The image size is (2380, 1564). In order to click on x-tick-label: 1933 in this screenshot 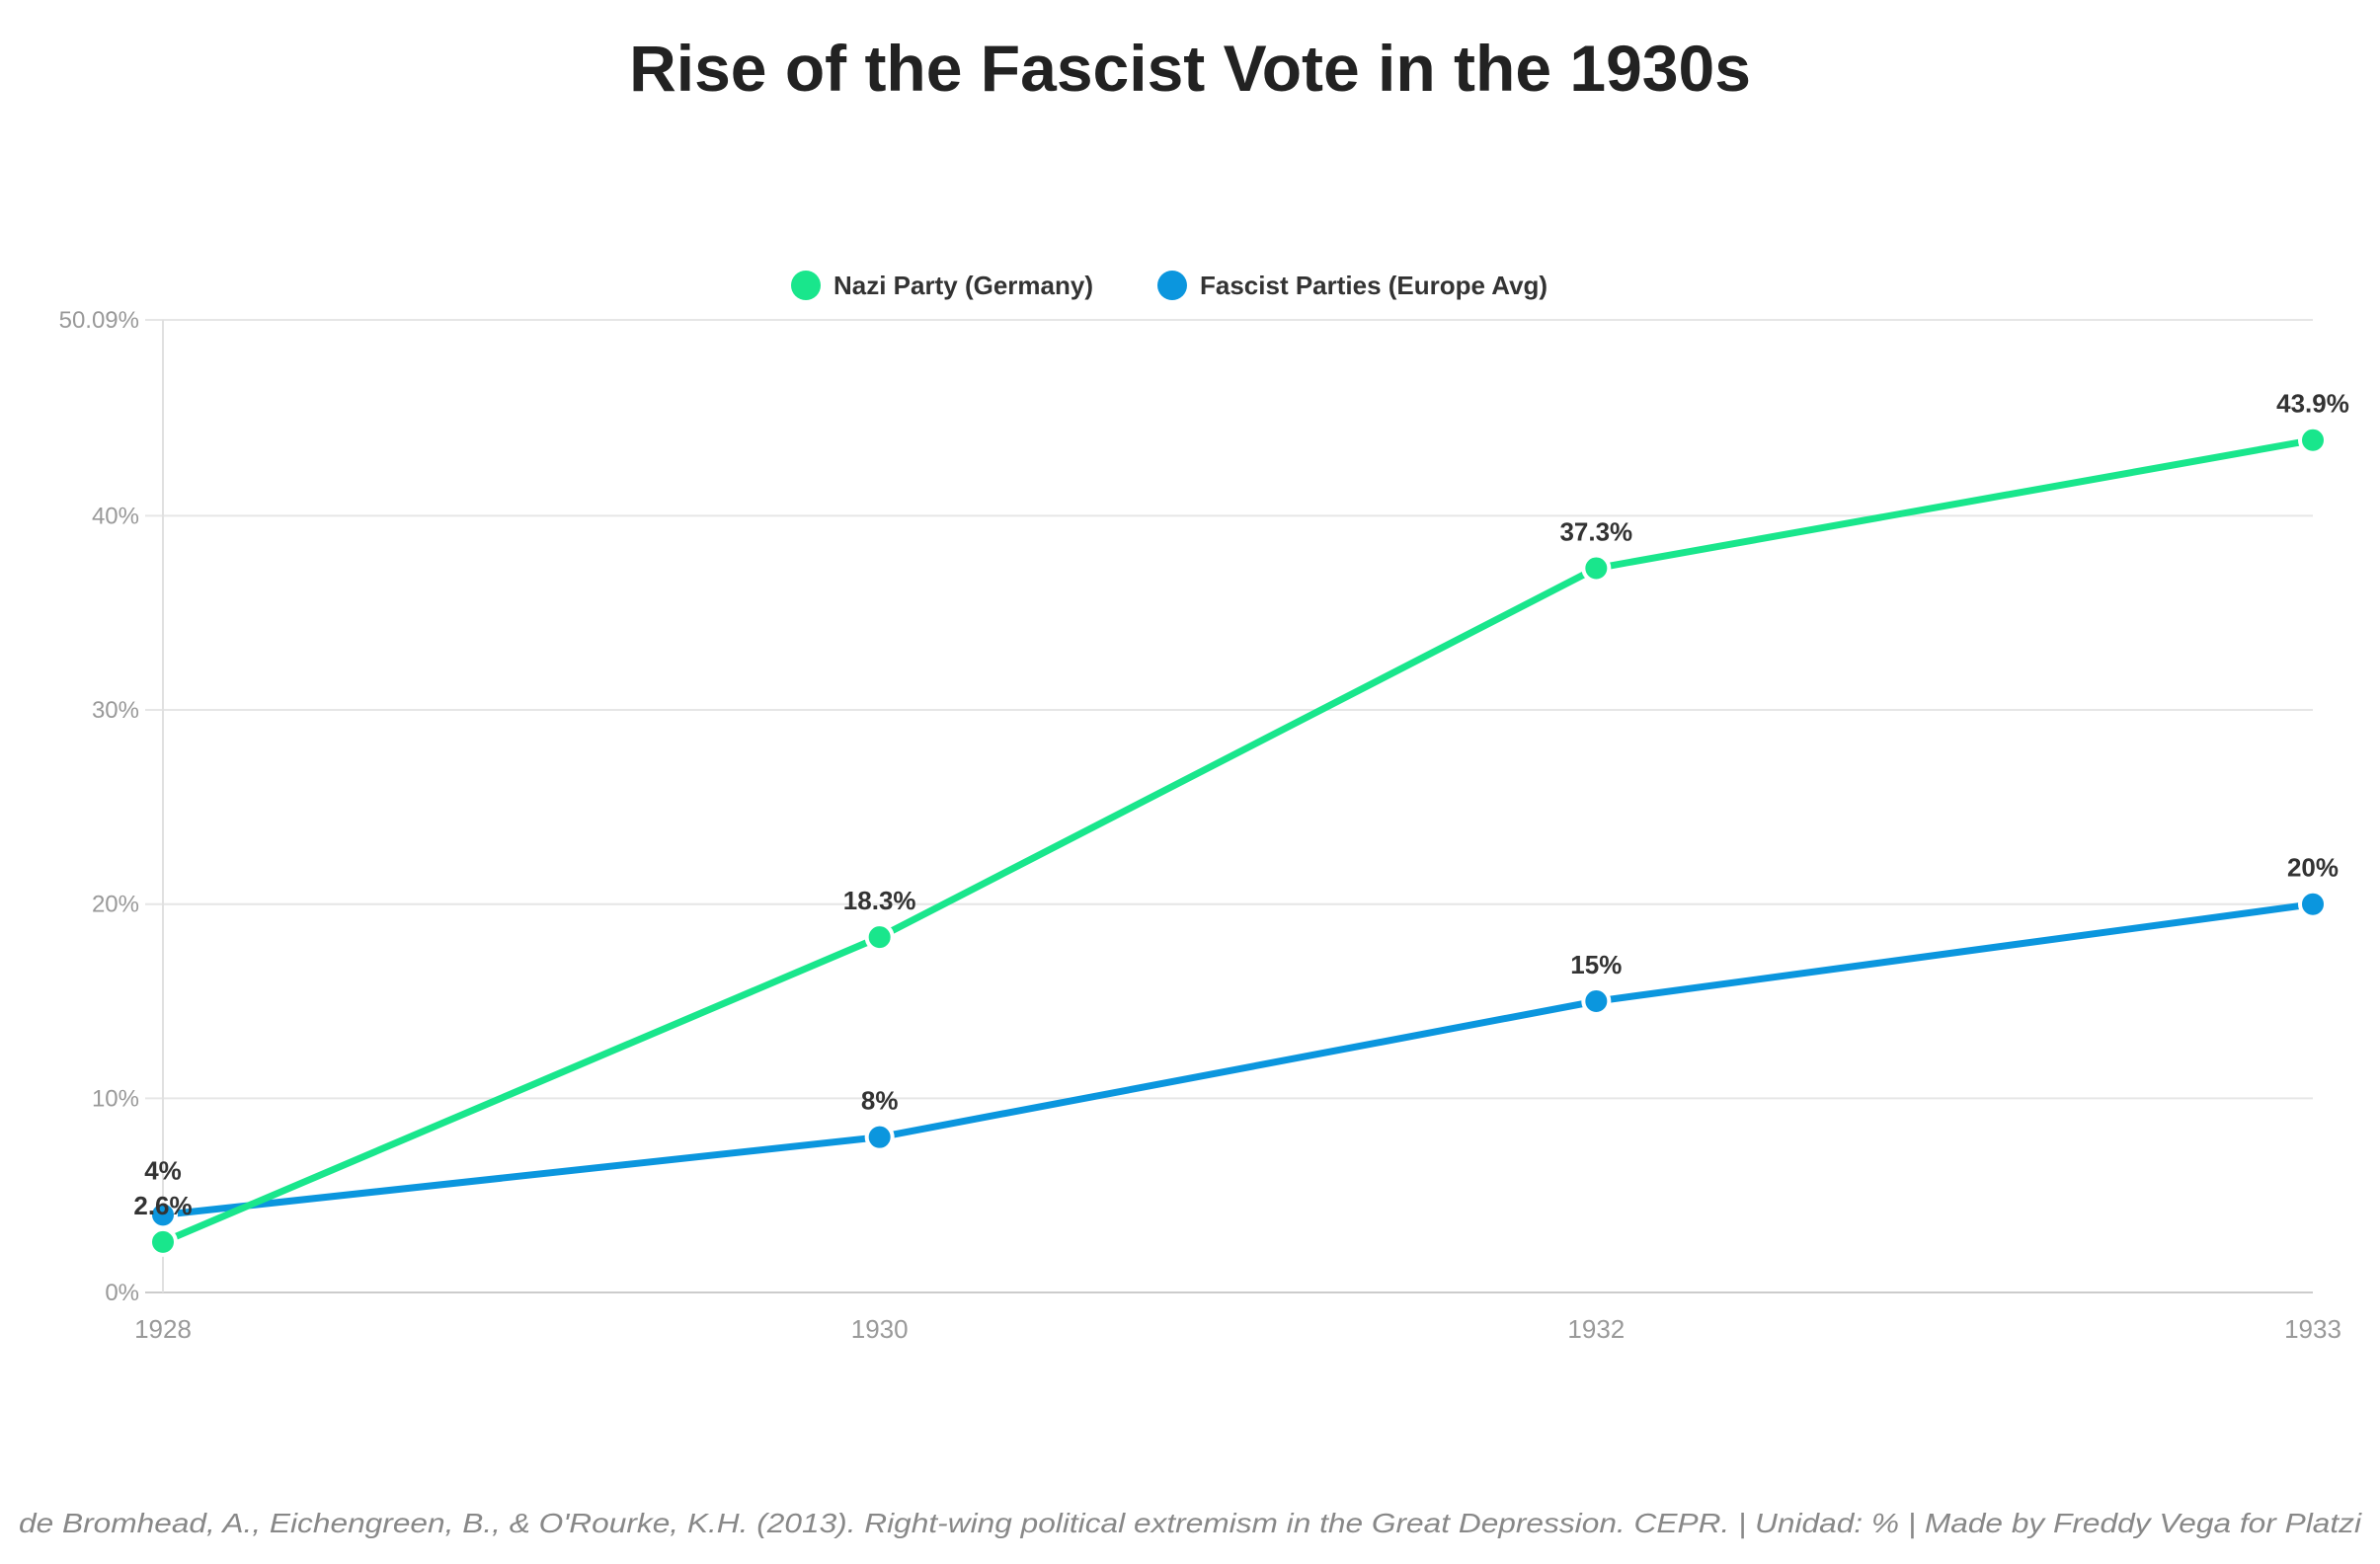, I will do `click(2312, 1329)`.